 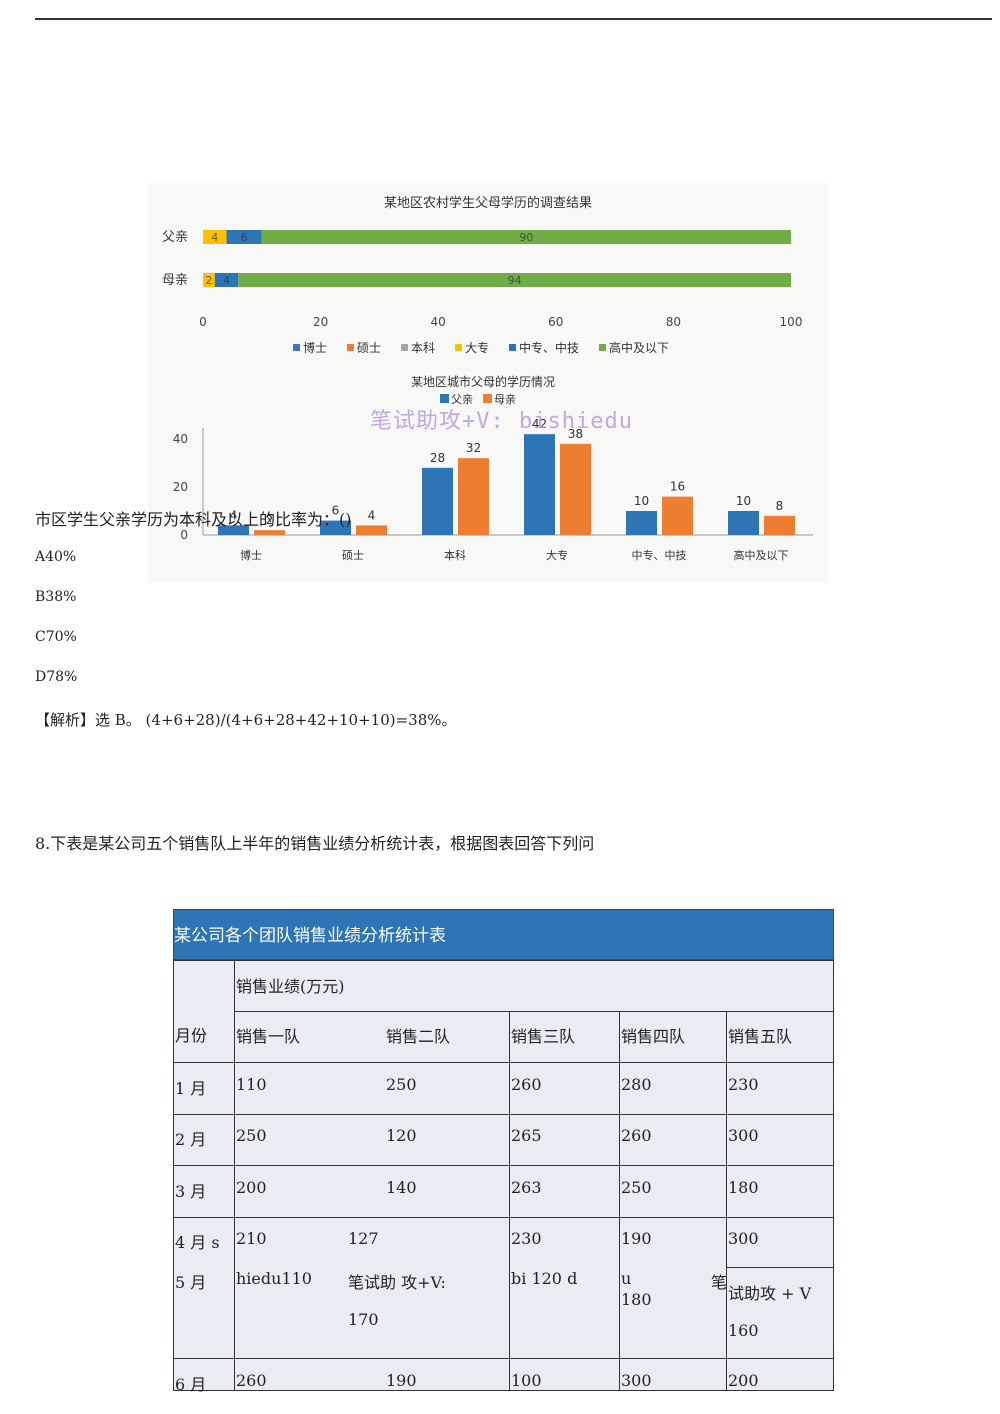 What do you see at coordinates (513, 19) in the screenshot?
I see `top-rule` at bounding box center [513, 19].